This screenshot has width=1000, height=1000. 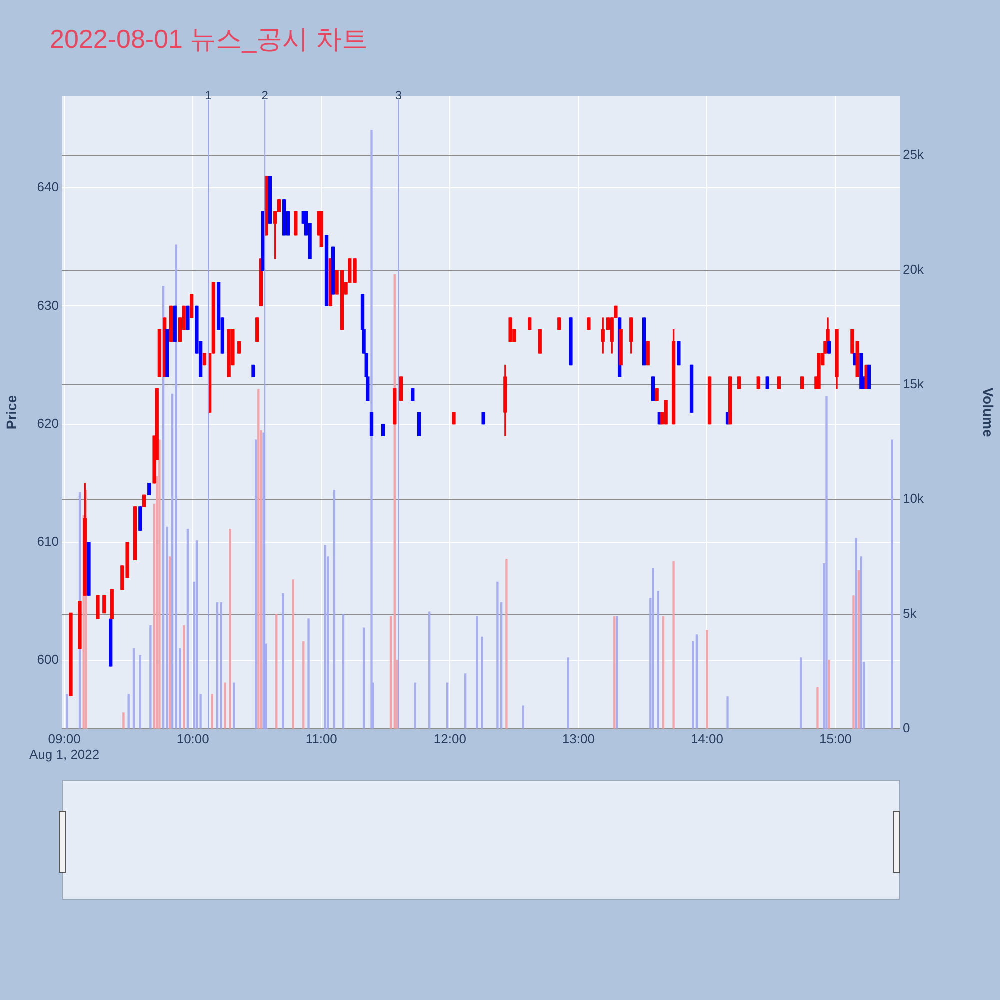 What do you see at coordinates (48, 187) in the screenshot?
I see `y-tick-label: 640` at bounding box center [48, 187].